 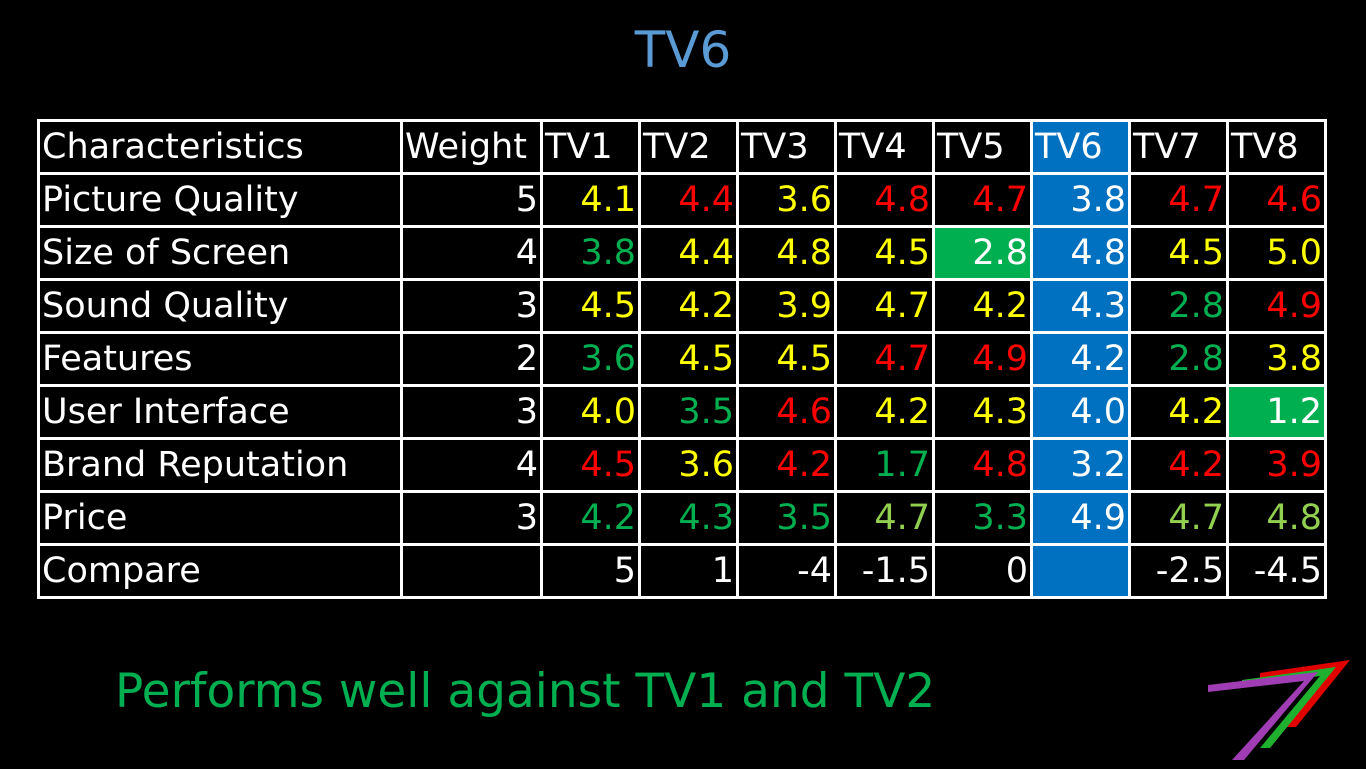 I want to click on header-cell: TV7, so click(x=1178, y=147).